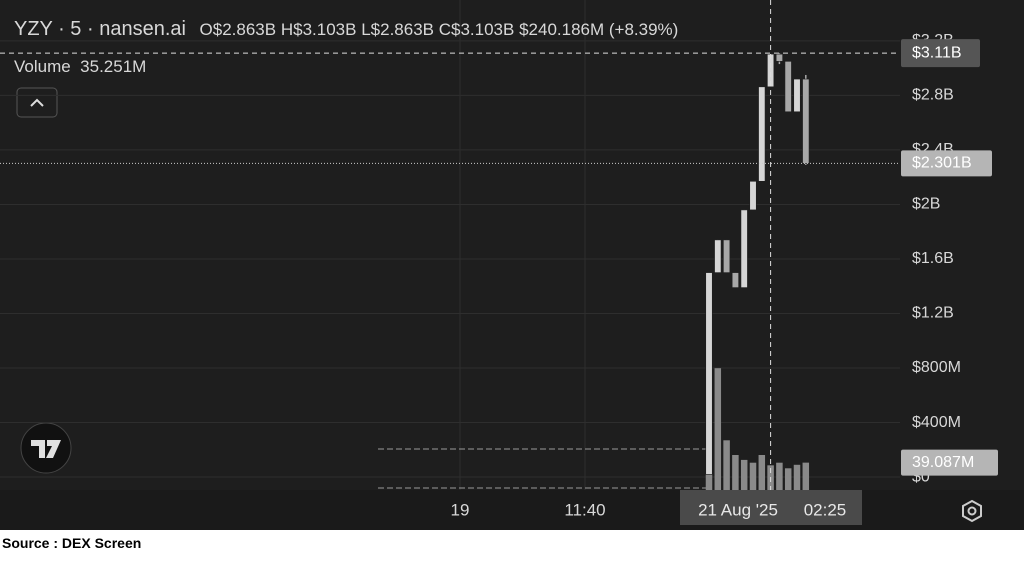  Describe the element at coordinates (460, 509) in the screenshot. I see `x-tick-label: 19` at that location.